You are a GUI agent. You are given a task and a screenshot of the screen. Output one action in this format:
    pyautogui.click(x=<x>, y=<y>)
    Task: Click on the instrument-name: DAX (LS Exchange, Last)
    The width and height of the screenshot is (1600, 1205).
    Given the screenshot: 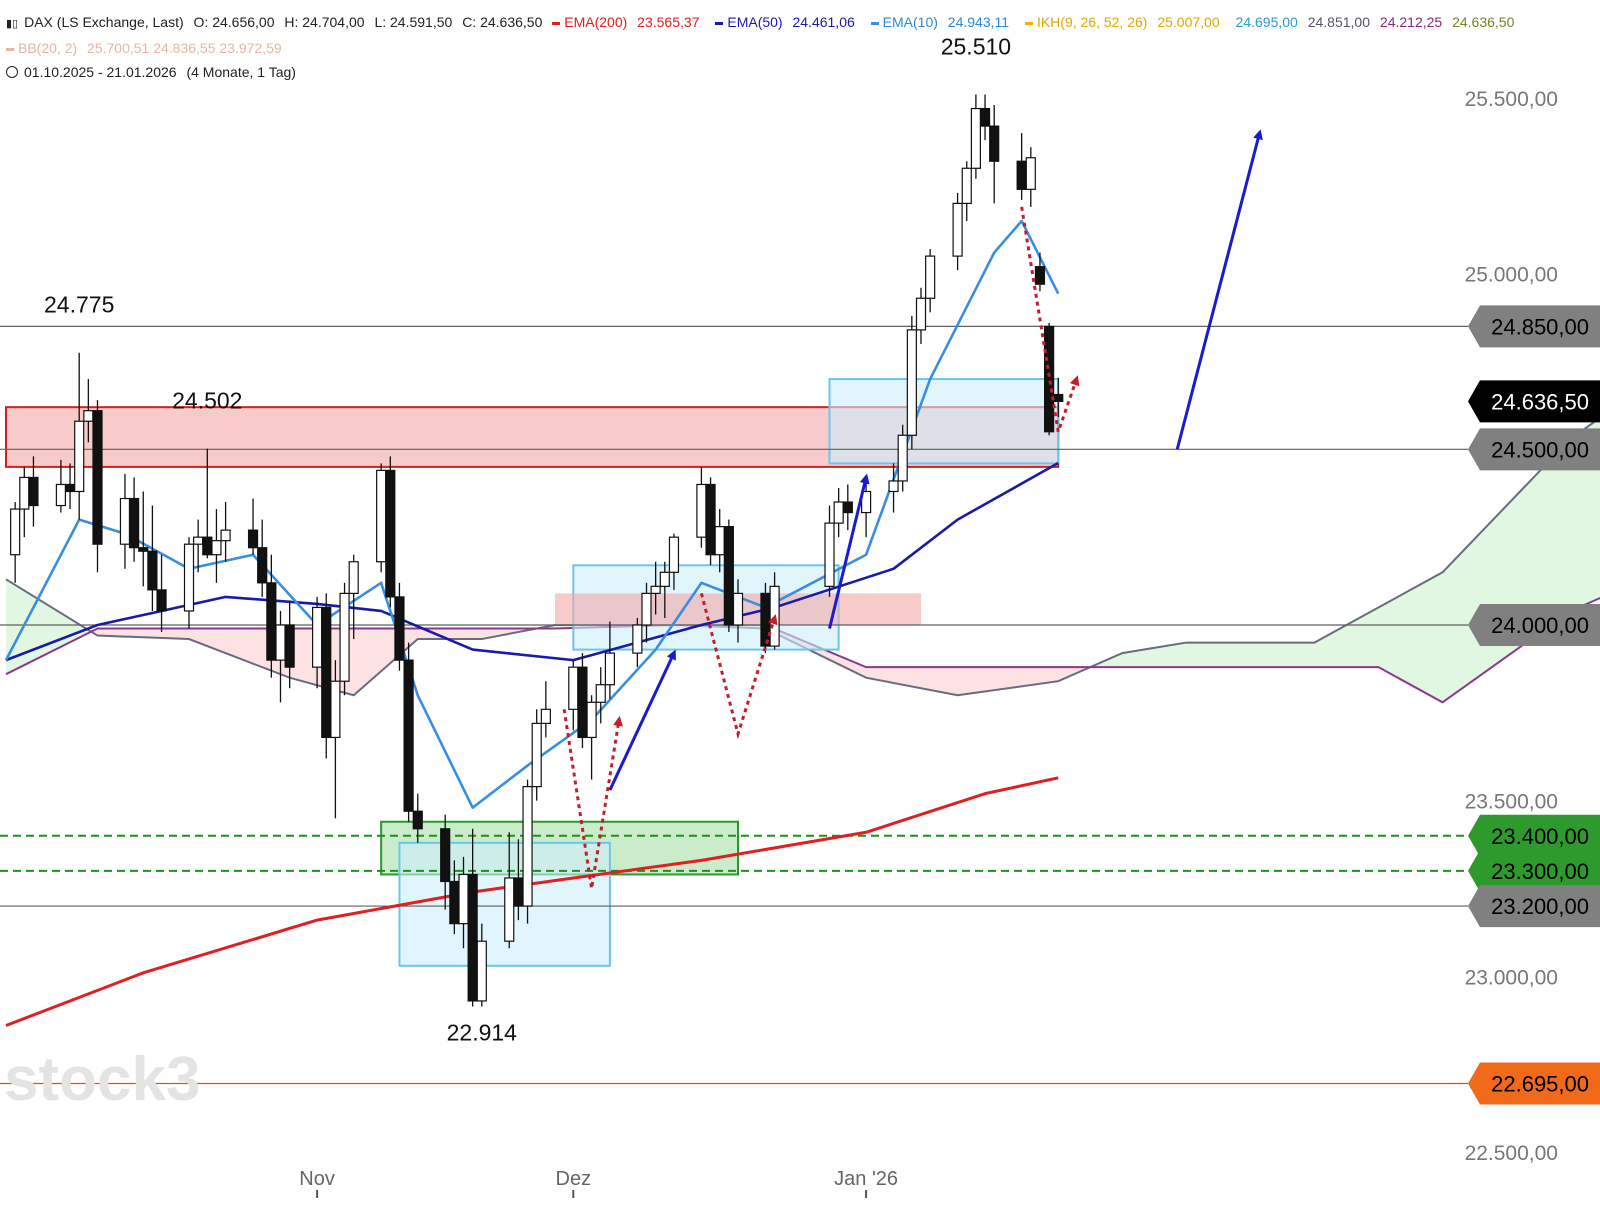 What is the action you would take?
    pyautogui.click(x=104, y=22)
    